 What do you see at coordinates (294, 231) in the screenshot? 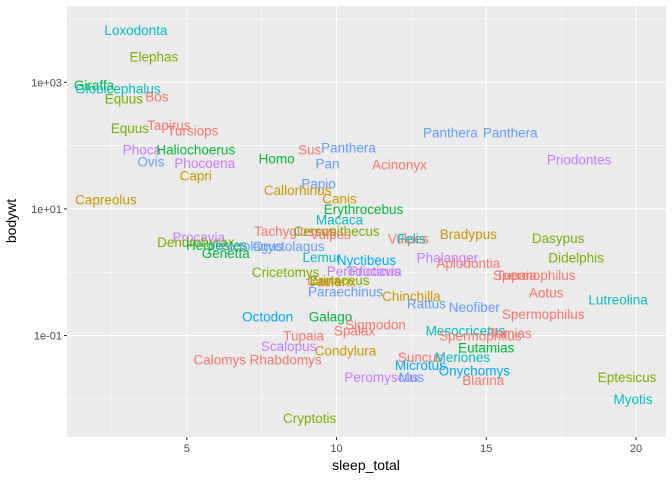
I see `point-label: Tachyglossus` at bounding box center [294, 231].